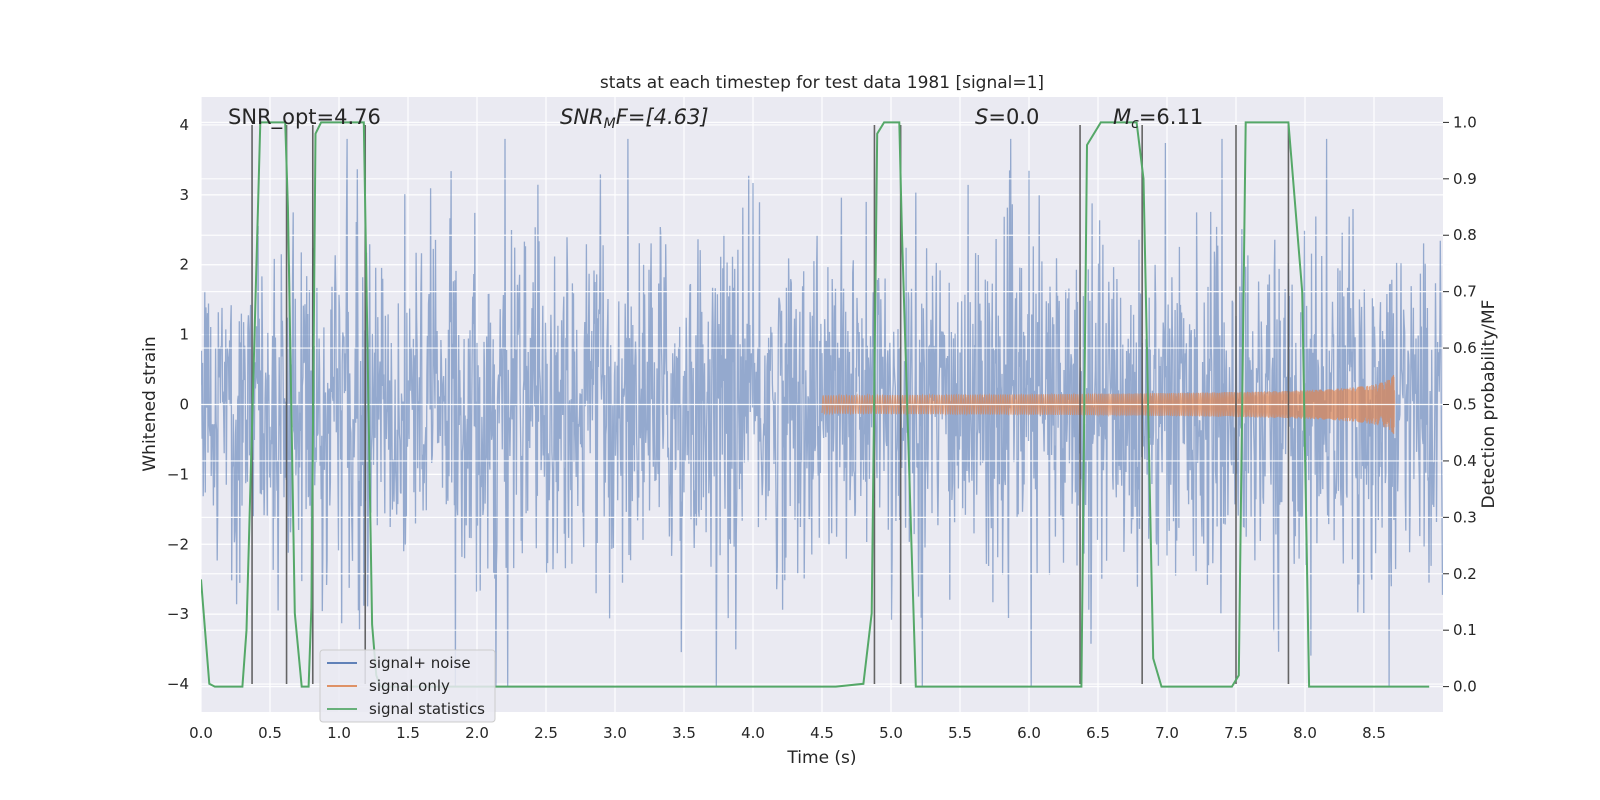 The width and height of the screenshot is (1600, 800). Describe the element at coordinates (822, 733) in the screenshot. I see `x-tick-label-4.5: 4.5` at that location.